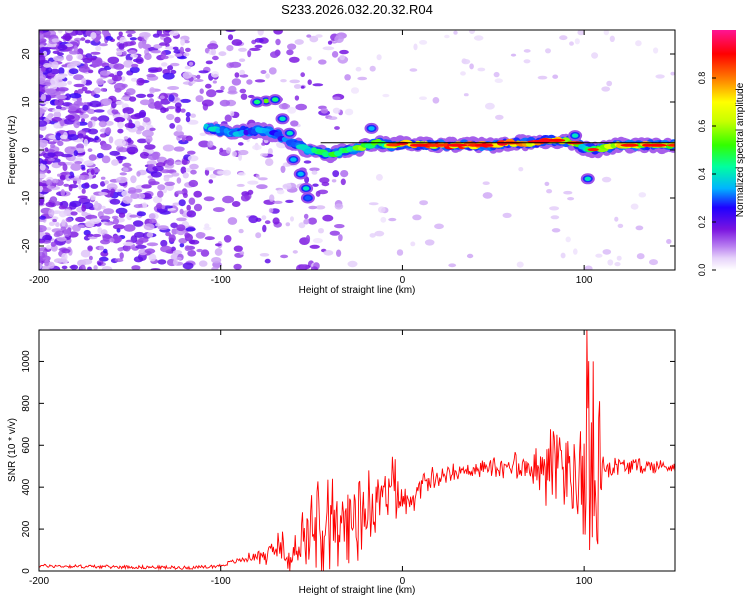 This screenshot has height=605, width=750. I want to click on snr-xtick-label: 0, so click(403, 581).